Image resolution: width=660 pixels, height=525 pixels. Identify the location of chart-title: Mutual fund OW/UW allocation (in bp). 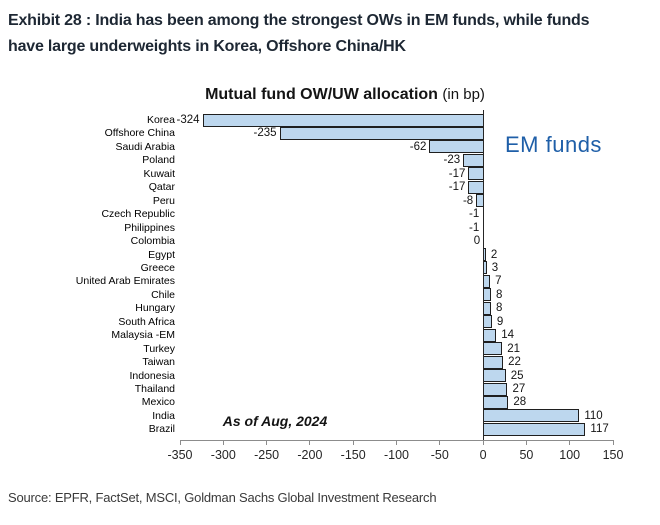
(345, 95).